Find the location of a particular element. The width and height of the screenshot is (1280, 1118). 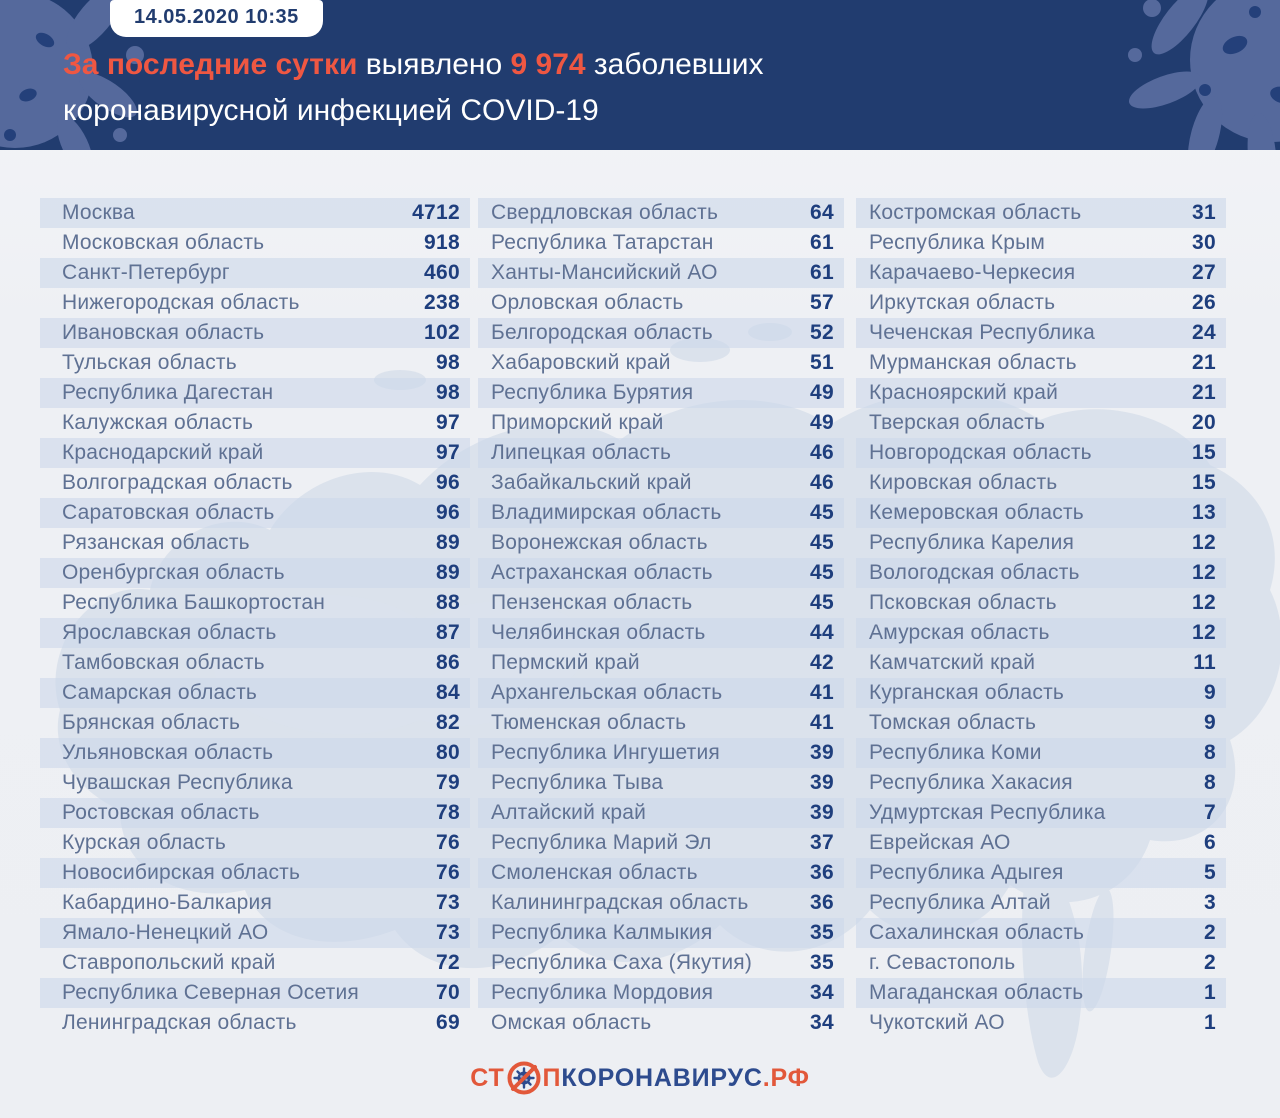

region-value: 61 is located at coordinates (822, 272).